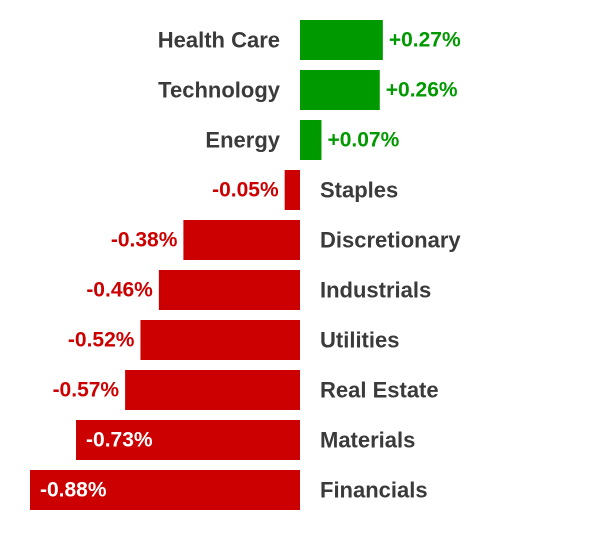 The width and height of the screenshot is (600, 540). I want to click on category-label-technology: Technology, so click(219, 90).